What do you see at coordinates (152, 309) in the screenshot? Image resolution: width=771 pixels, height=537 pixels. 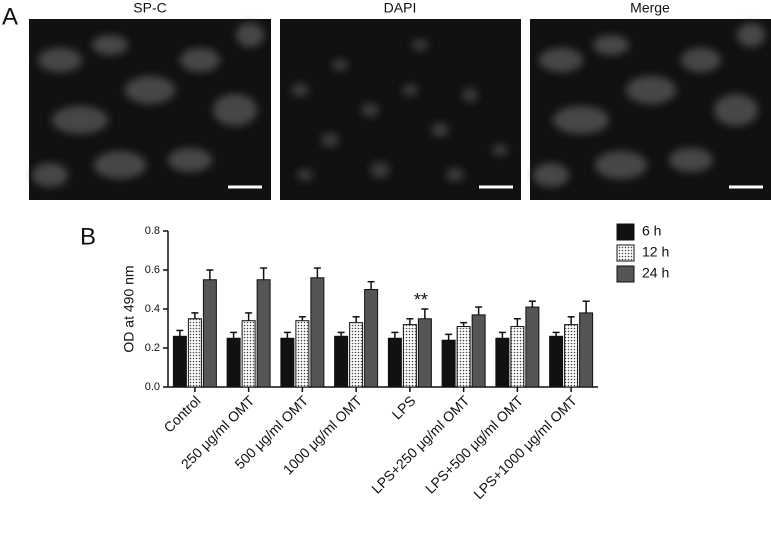 I see `y-tick-label: 0.4` at bounding box center [152, 309].